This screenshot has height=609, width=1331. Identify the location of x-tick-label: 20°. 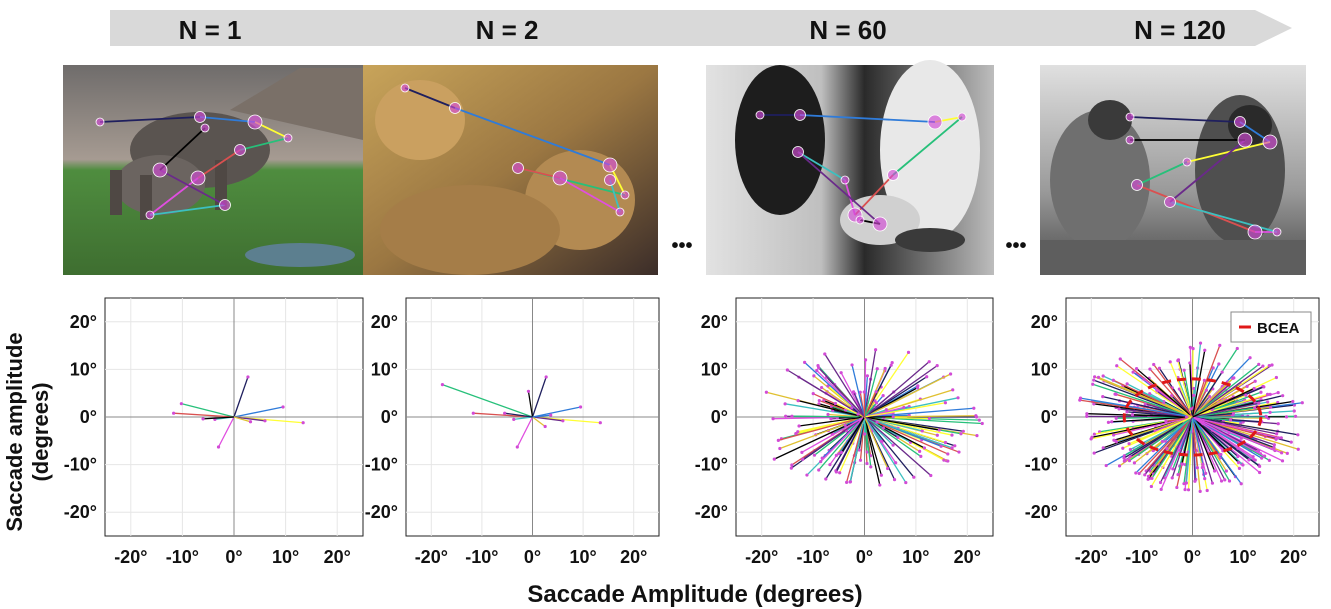
(1293, 557).